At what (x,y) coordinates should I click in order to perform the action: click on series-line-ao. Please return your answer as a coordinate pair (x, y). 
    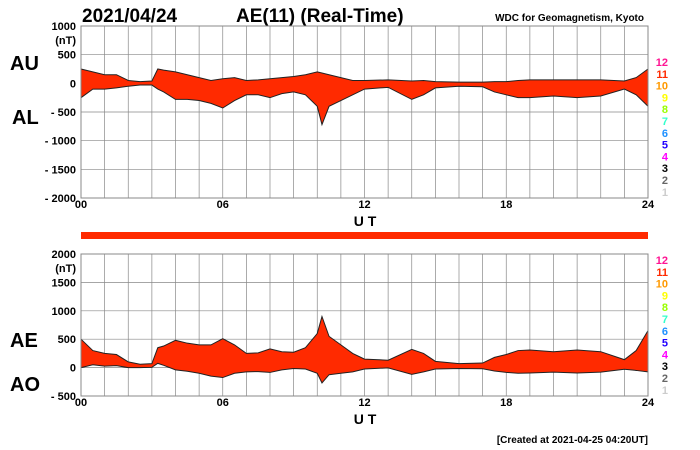
    Looking at the image, I should click on (364, 373).